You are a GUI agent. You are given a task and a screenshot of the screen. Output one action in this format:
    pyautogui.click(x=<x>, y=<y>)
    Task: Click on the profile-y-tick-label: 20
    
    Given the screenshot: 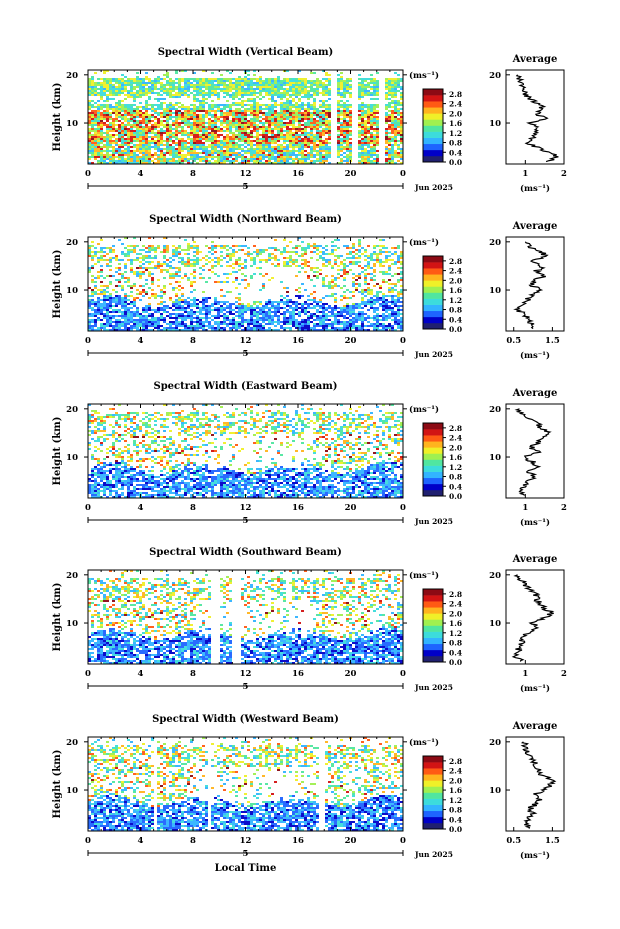 What is the action you would take?
    pyautogui.click(x=495, y=243)
    